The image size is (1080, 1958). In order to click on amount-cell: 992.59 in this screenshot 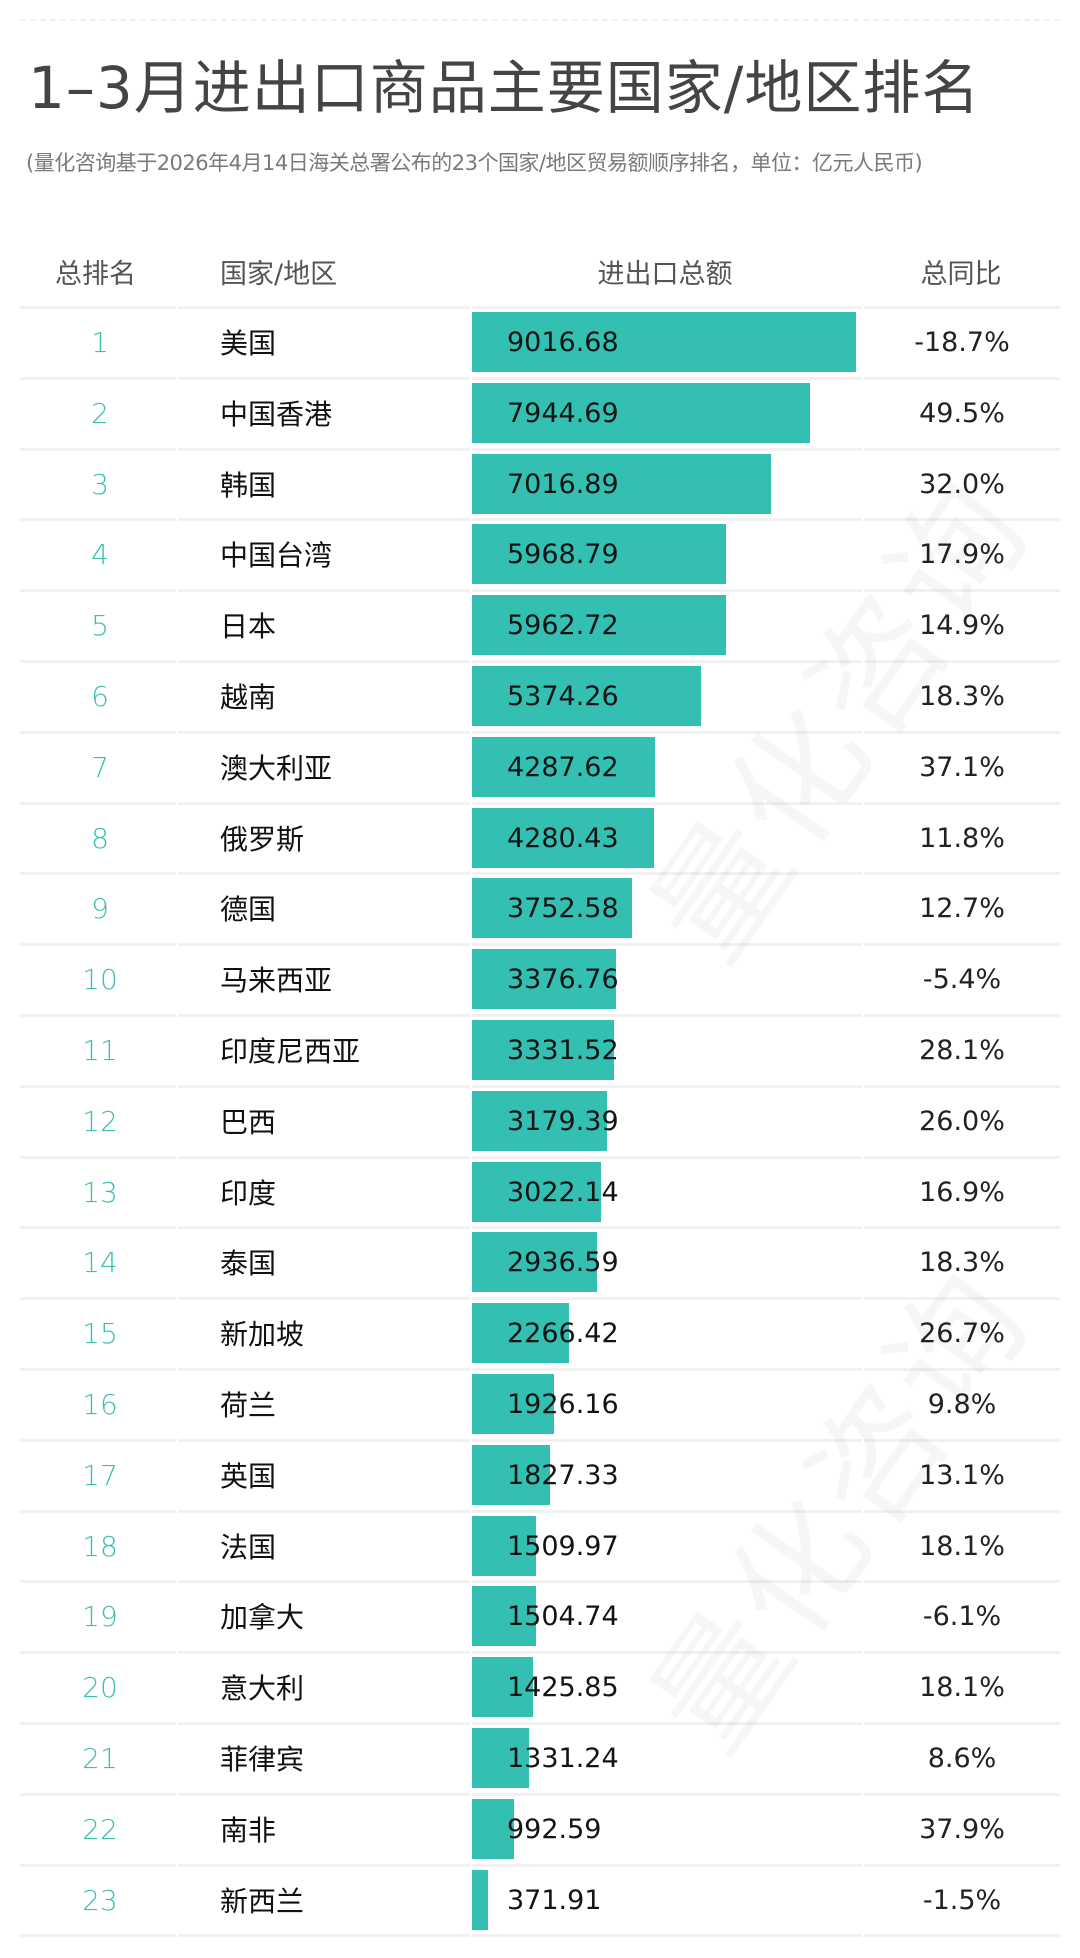, I will do `click(554, 1829)`.